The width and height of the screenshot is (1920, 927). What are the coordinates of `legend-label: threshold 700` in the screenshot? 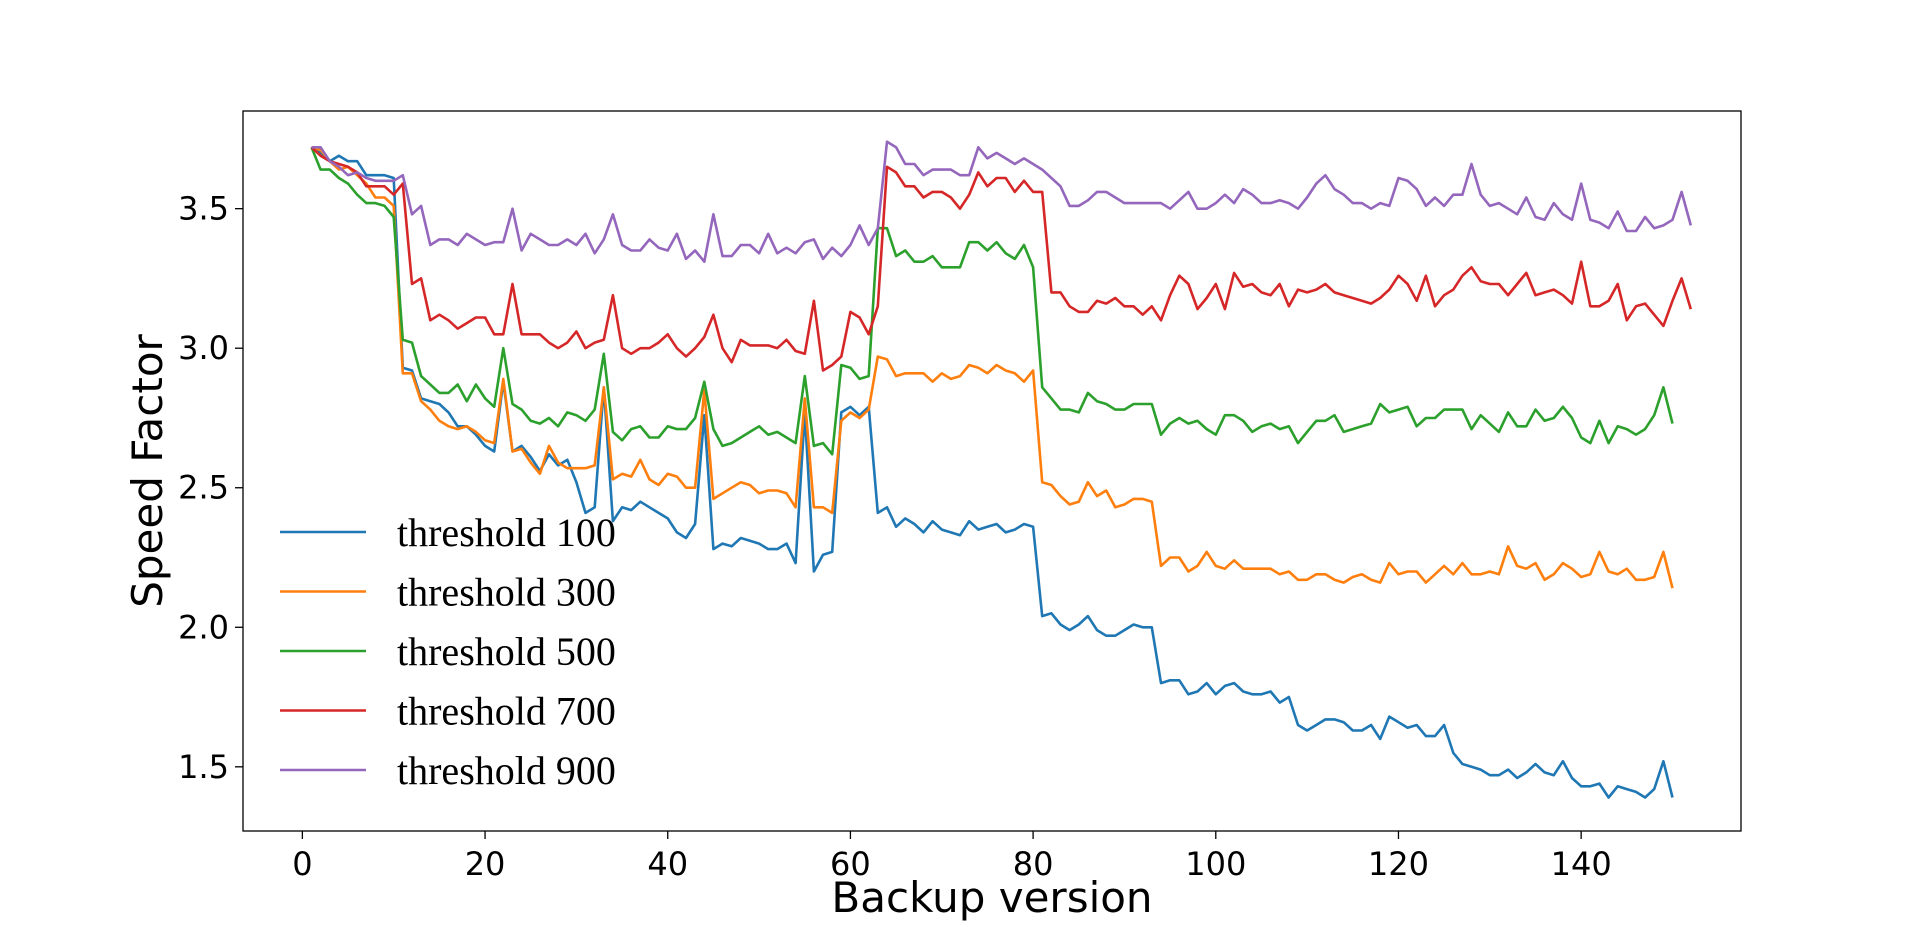 It's located at (506, 711).